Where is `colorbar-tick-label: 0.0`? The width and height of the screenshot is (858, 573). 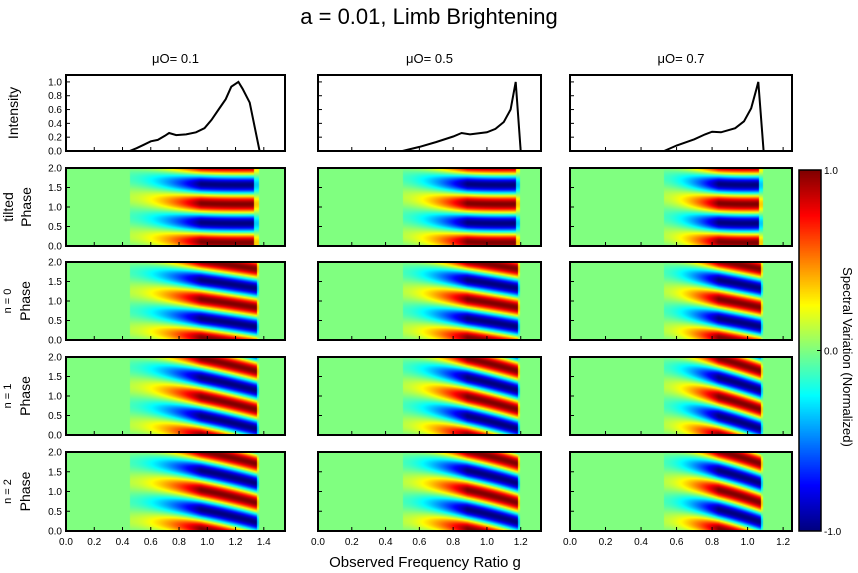
colorbar-tick-label: 0.0 is located at coordinates (831, 352).